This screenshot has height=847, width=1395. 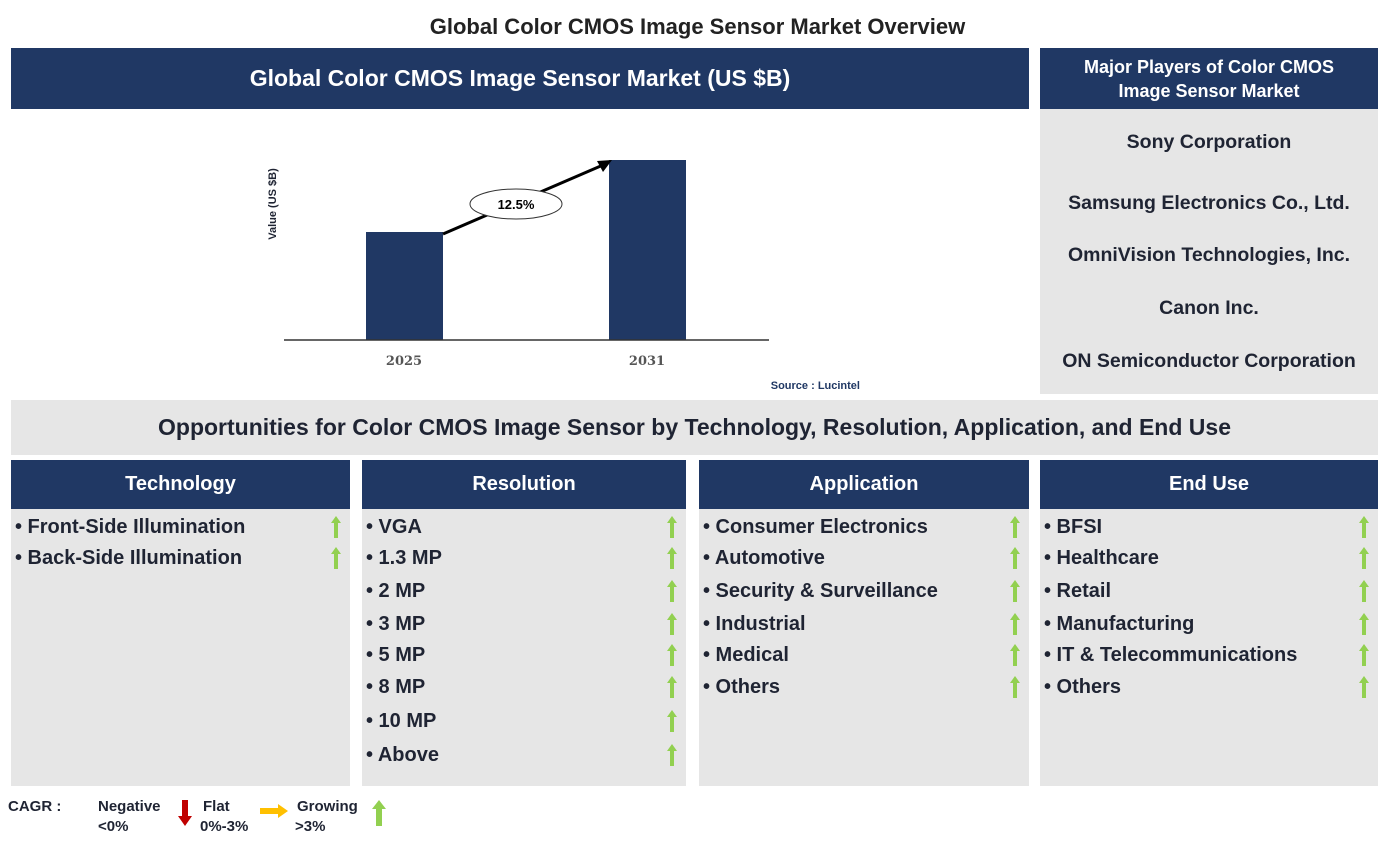 I want to click on segment-item: • 1.3 MP, so click(x=522, y=558).